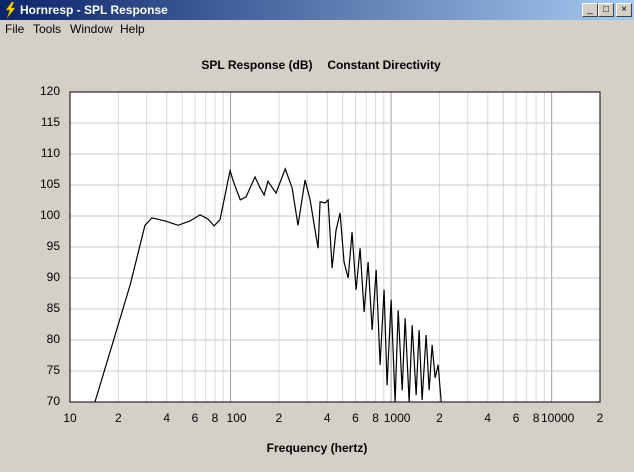  Describe the element at coordinates (54, 370) in the screenshot. I see `y-tick-label: 75` at that location.